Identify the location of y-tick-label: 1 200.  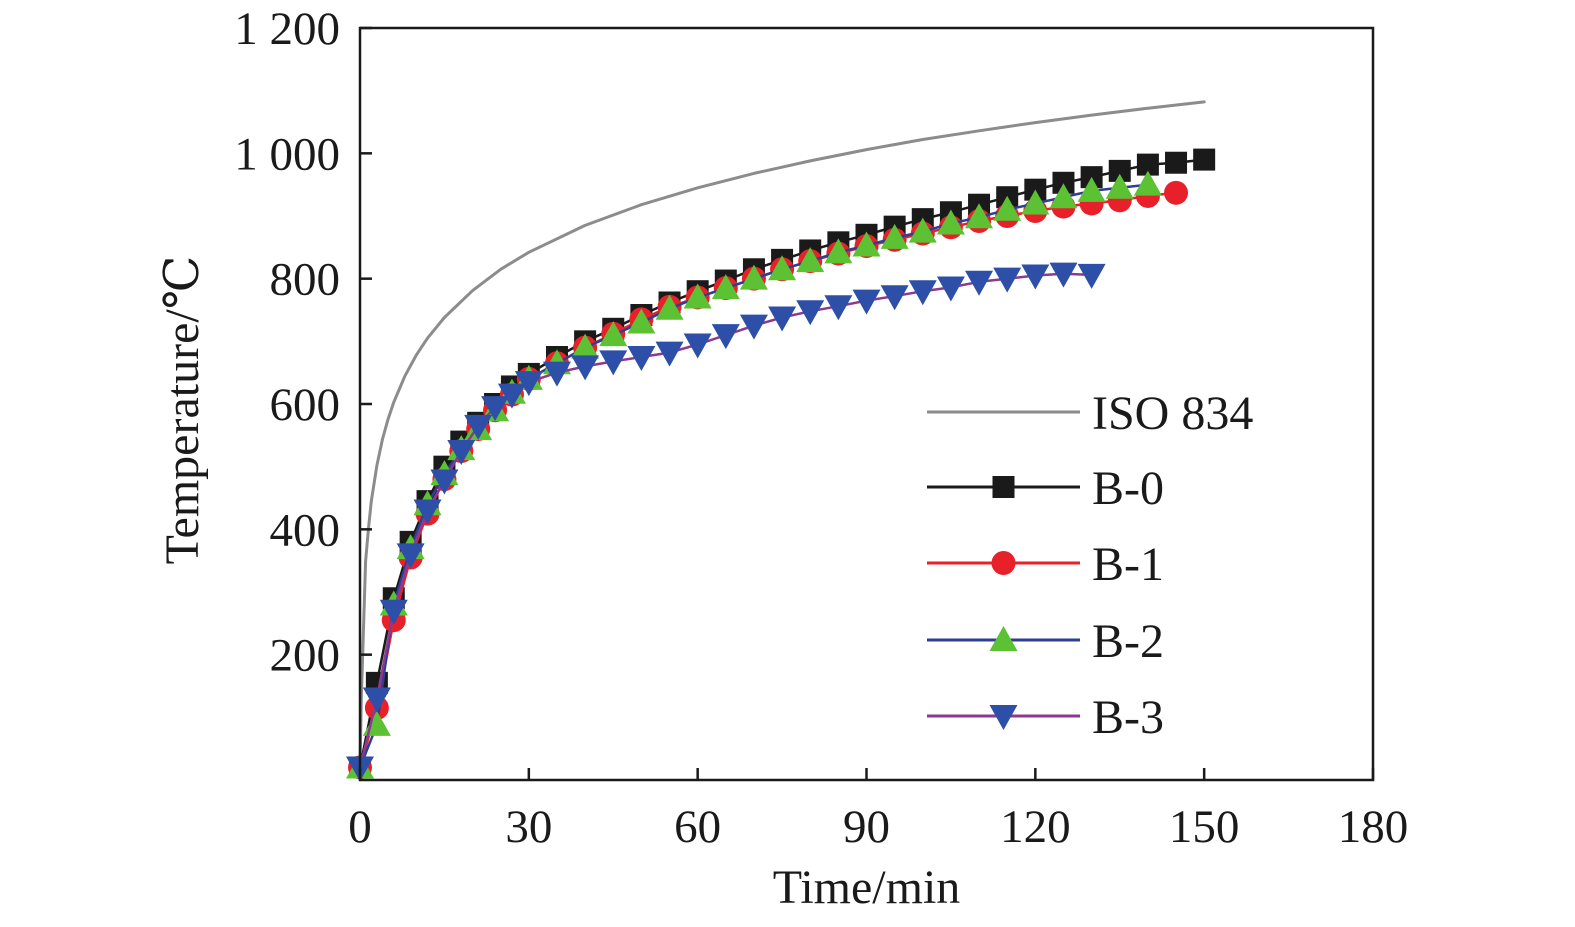
(287, 29).